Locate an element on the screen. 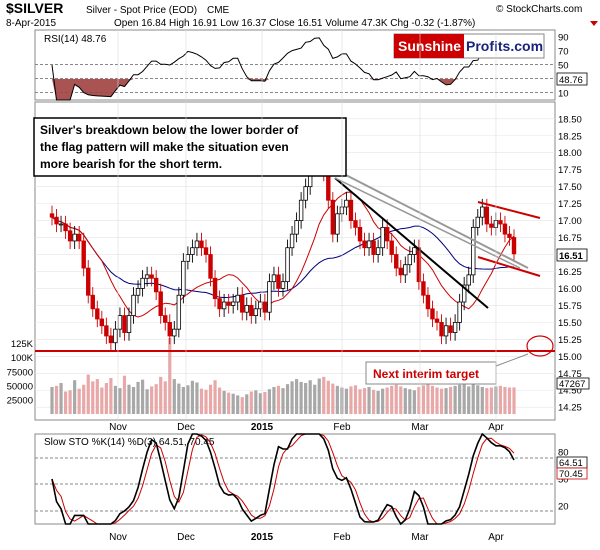  x-label-top: 2015 is located at coordinates (262, 427).